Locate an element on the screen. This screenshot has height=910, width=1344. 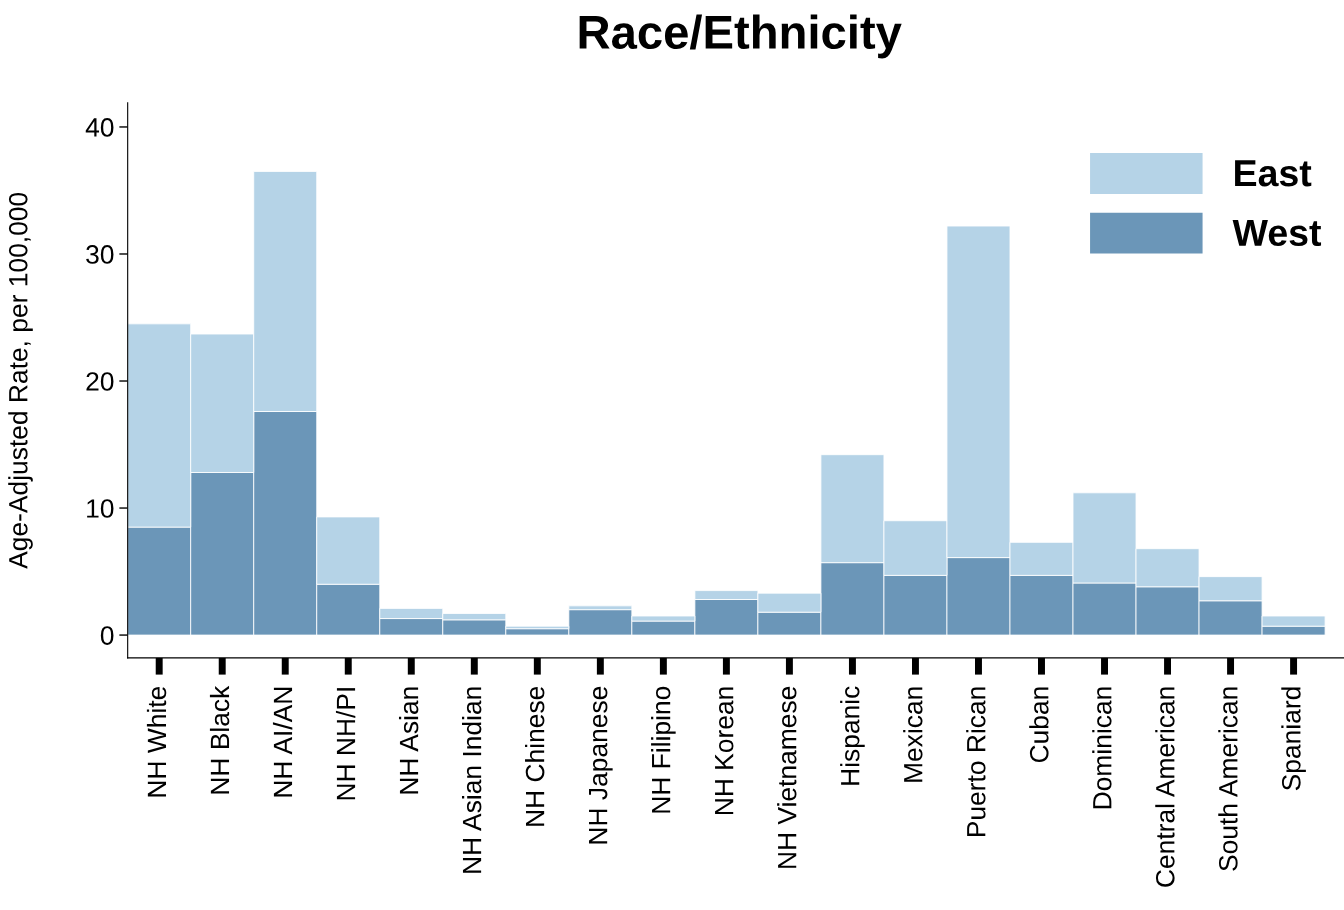
x-tick-label: Puerto Rican is located at coordinates (976, 762).